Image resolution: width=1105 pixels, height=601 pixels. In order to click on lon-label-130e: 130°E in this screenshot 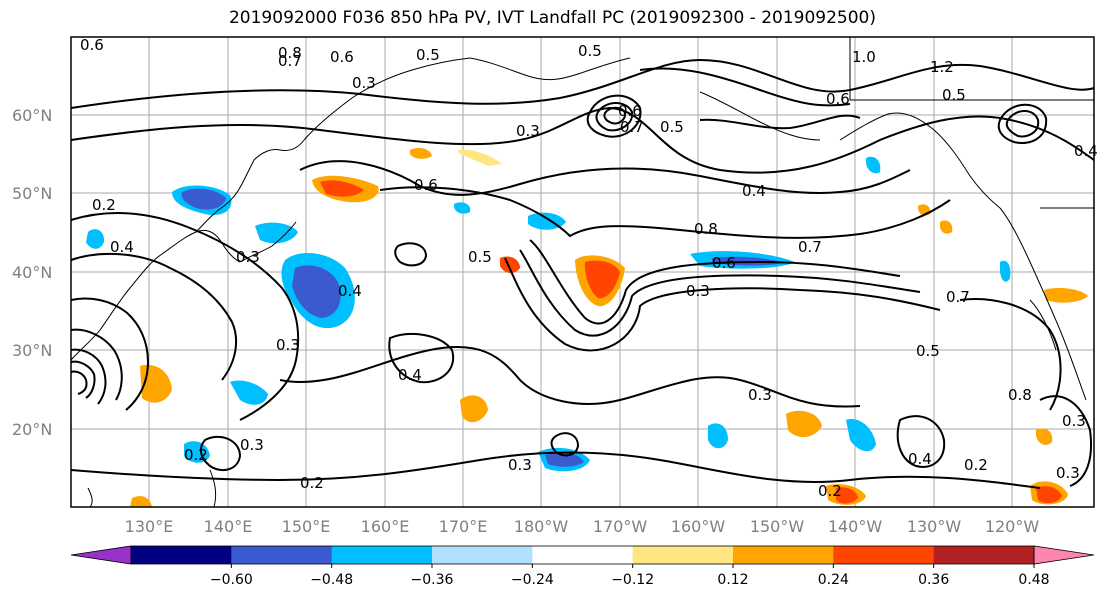, I will do `click(149, 526)`.